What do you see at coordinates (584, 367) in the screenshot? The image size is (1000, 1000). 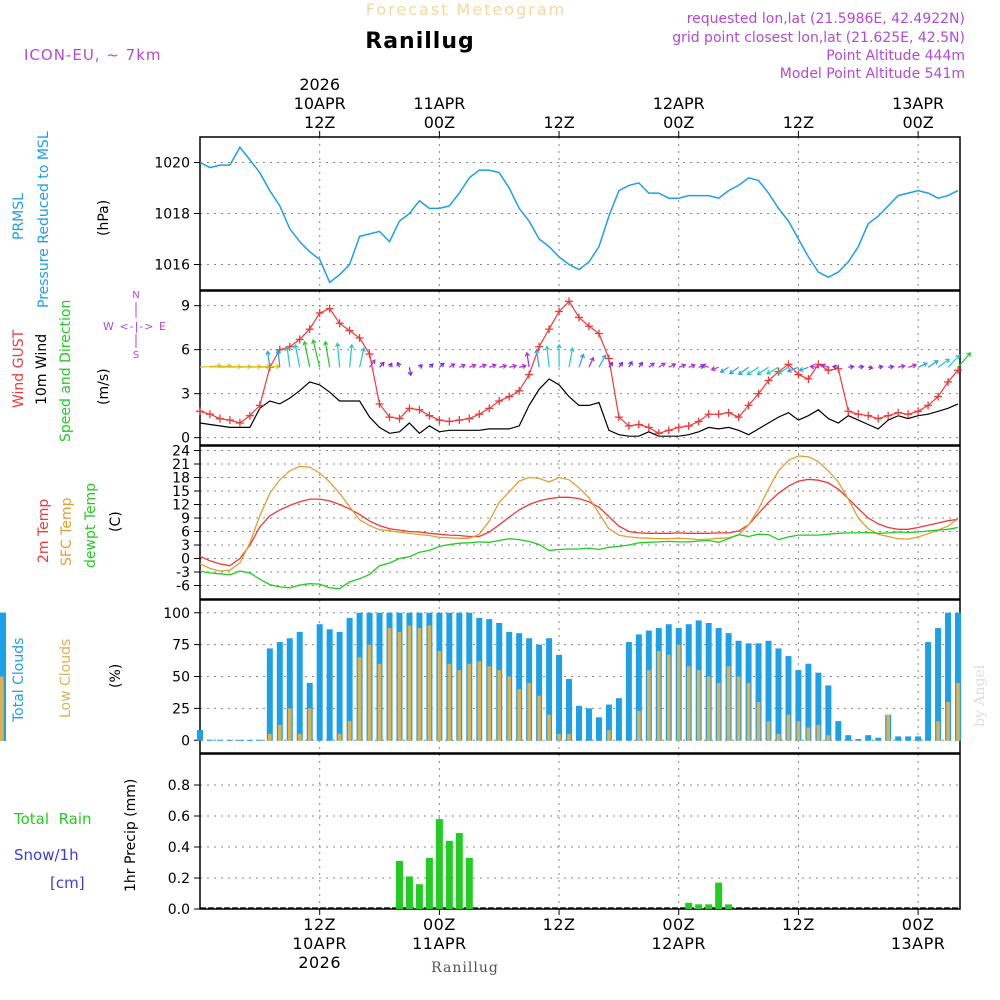 I see `wind-series` at bounding box center [584, 367].